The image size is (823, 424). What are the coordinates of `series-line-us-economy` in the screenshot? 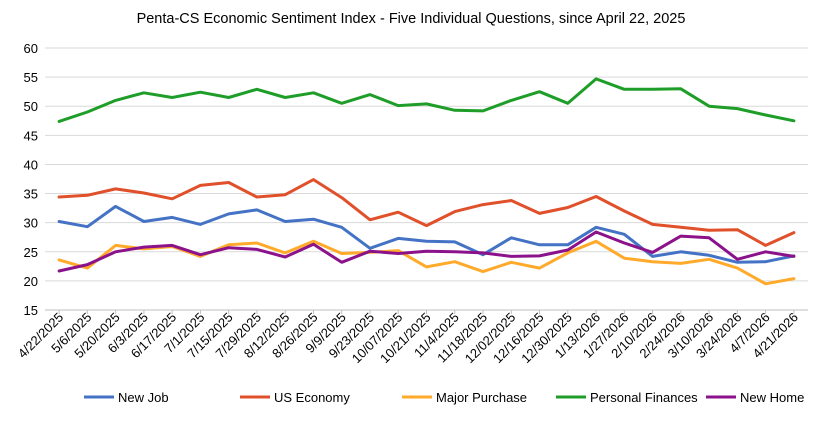 It's located at (426, 212).